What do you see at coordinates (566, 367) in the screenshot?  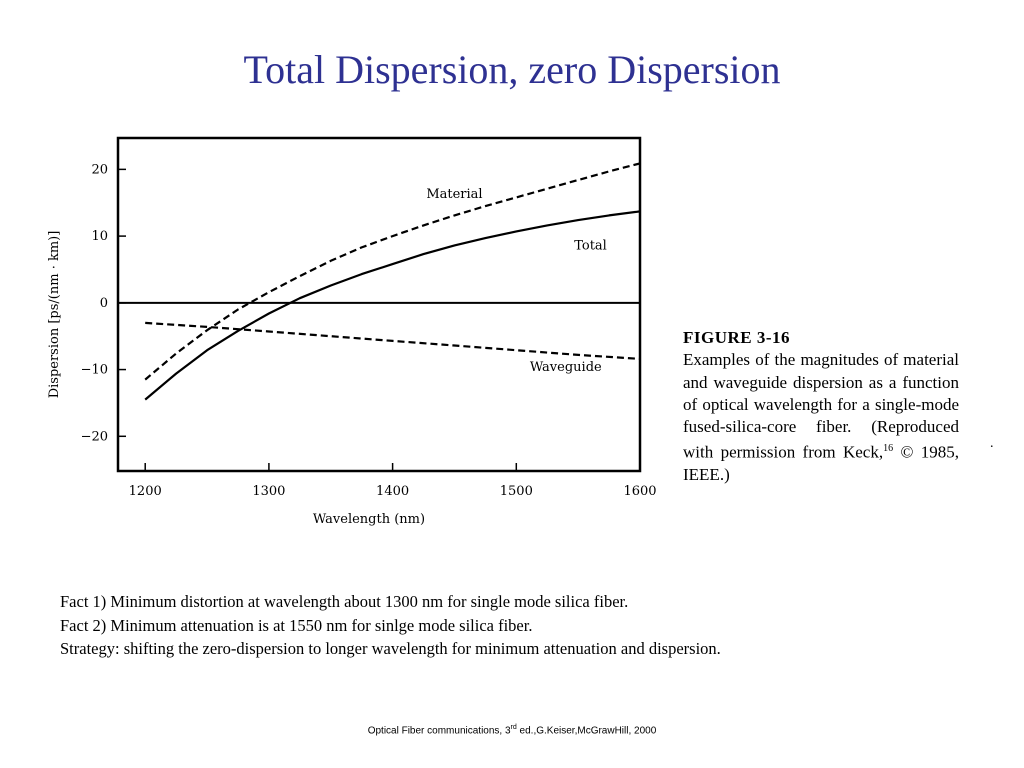 I see `series-waveguide-label: Waveguide` at bounding box center [566, 367].